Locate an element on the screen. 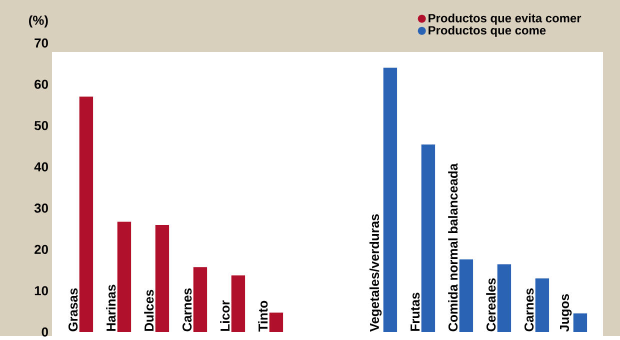 This screenshot has height=340, width=620. y-axis-title: (%) is located at coordinates (38, 21).